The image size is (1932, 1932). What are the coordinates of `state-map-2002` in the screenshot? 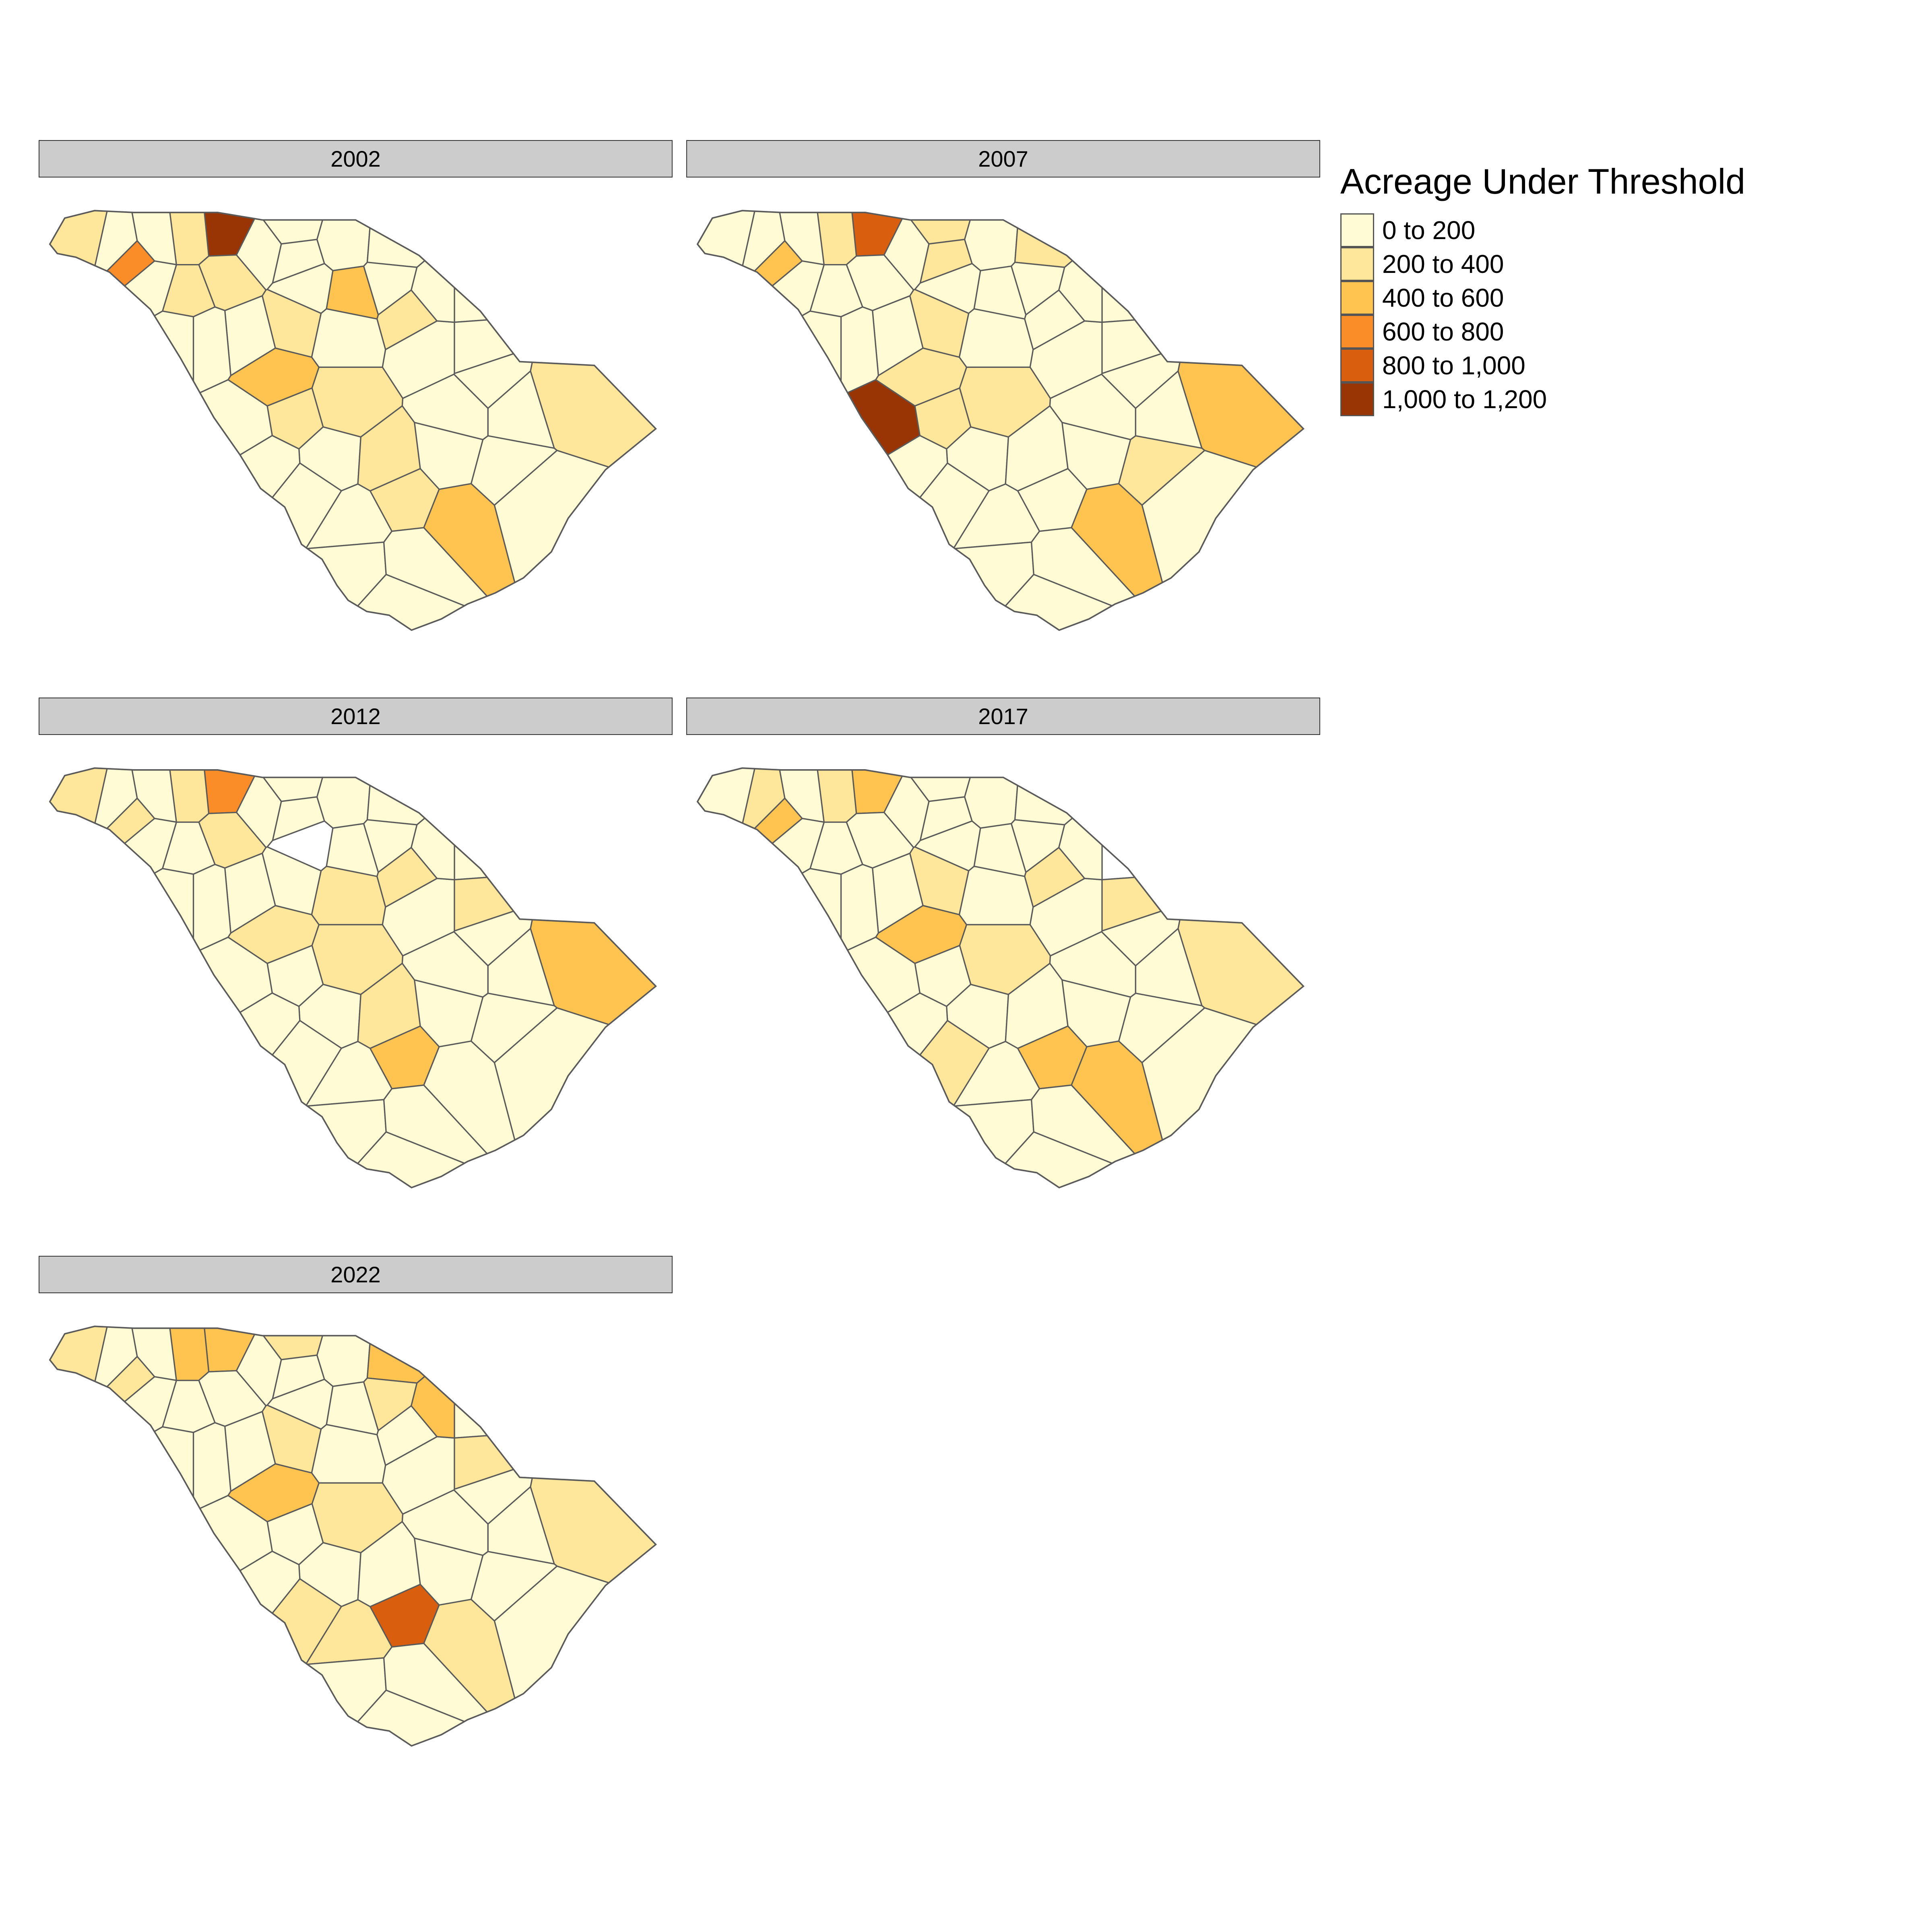 It's located at (356, 425).